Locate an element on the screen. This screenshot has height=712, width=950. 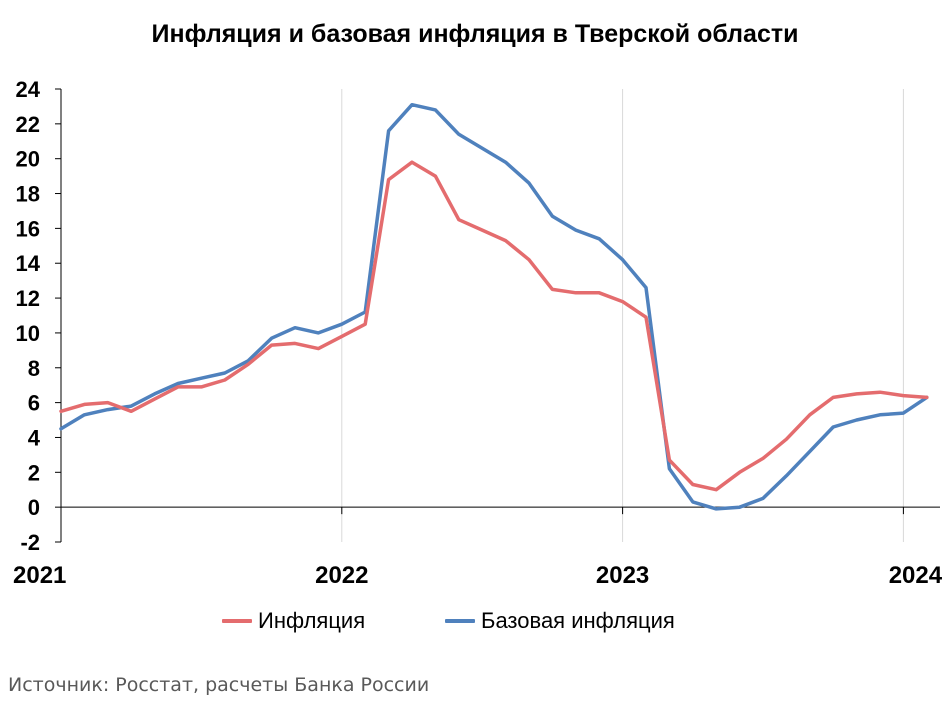
y-tick-label-14: 14 is located at coordinates (28, 263).